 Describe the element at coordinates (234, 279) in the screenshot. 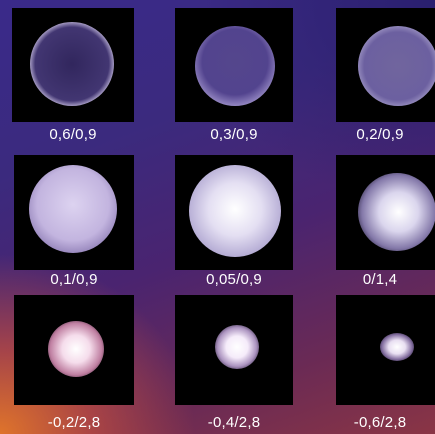

I see `panel-label-5: 0,05/0,9` at that location.